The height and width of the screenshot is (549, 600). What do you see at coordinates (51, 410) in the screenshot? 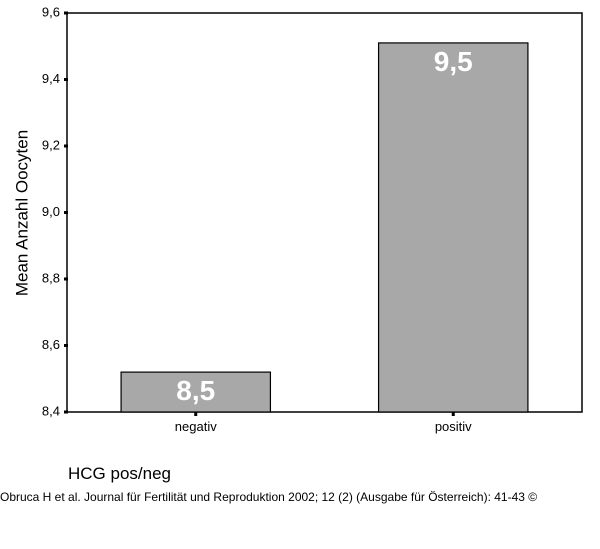
I see `y-tick-label: 8,4` at bounding box center [51, 410].